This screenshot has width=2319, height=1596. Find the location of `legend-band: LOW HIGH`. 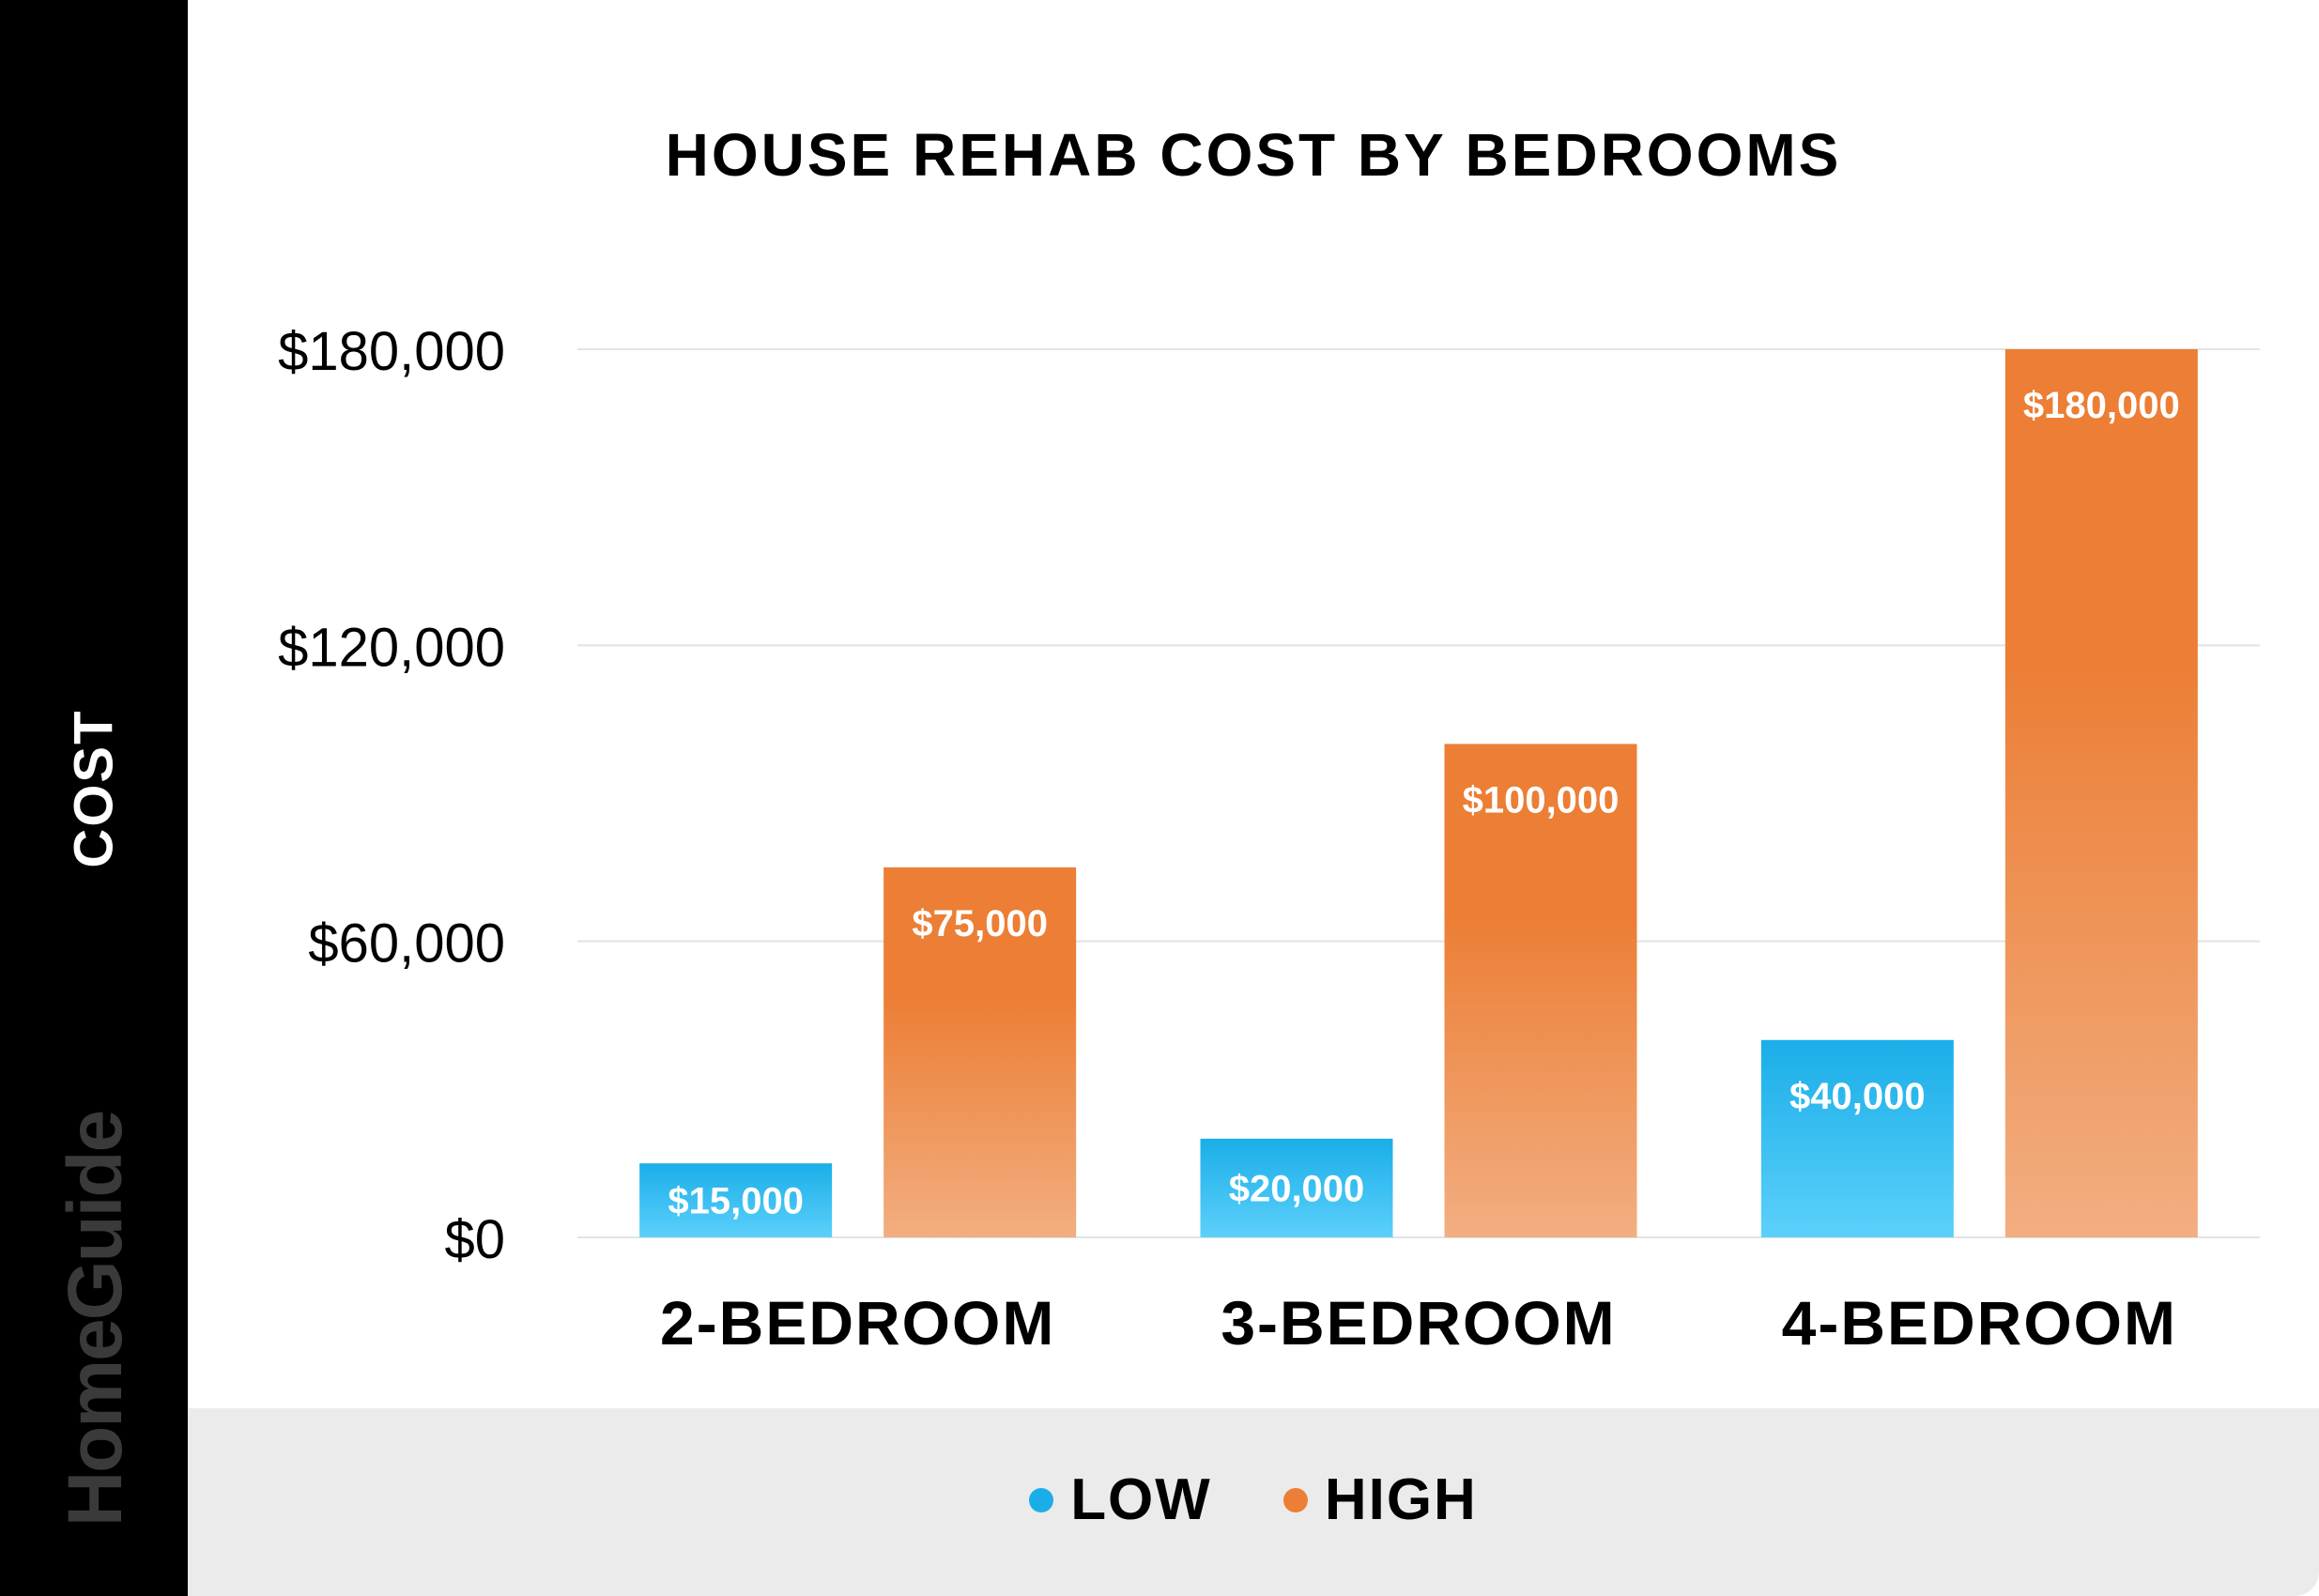

legend-band: LOW HIGH is located at coordinates (1253, 1502).